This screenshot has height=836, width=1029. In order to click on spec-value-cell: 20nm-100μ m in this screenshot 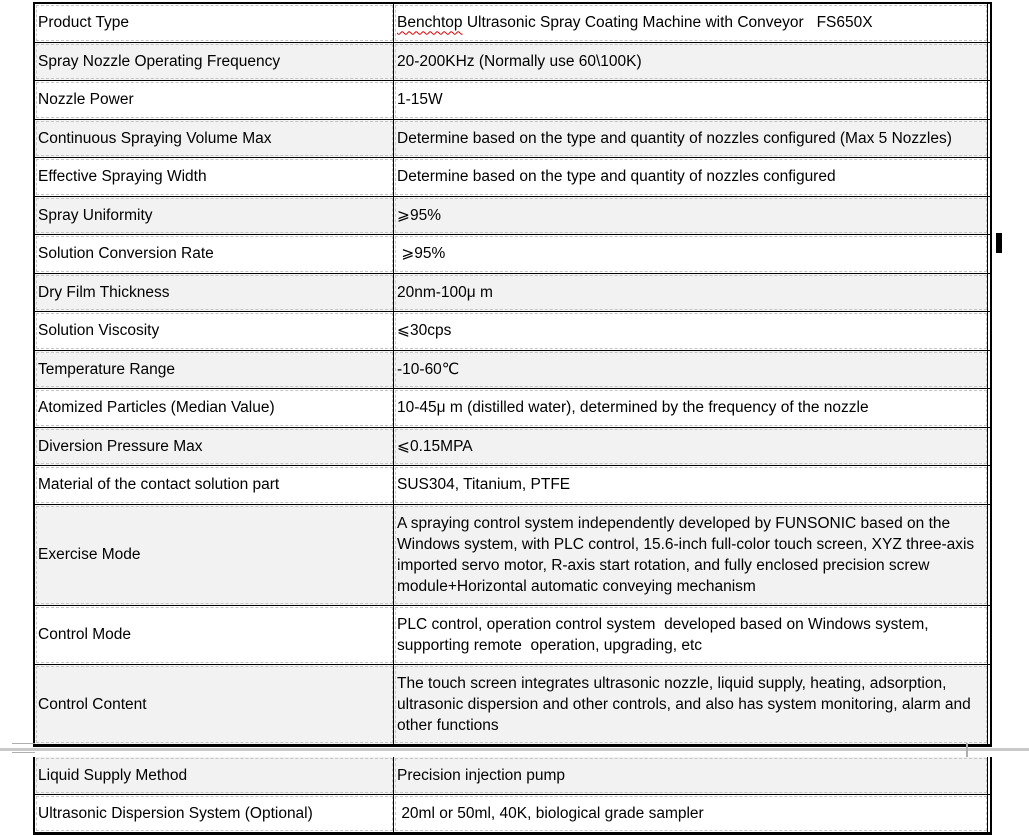, I will do `click(691, 292)`.